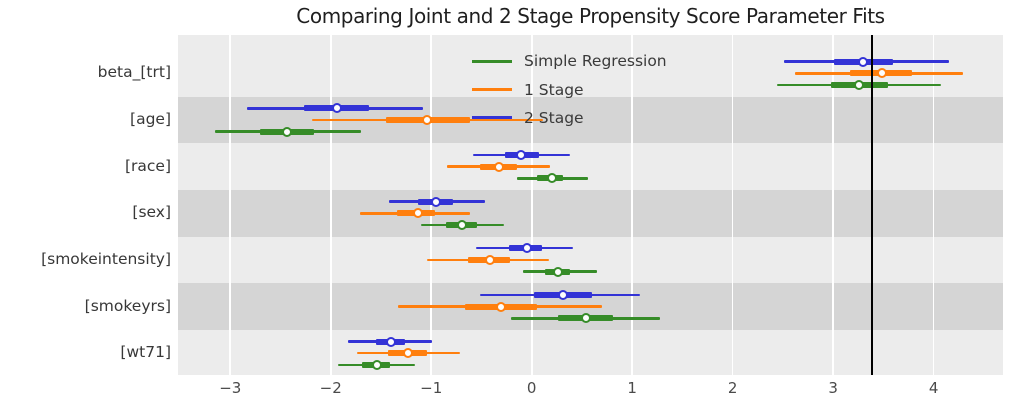  What do you see at coordinates (554, 89) in the screenshot?
I see `legend-label: 1 Stage` at bounding box center [554, 89].